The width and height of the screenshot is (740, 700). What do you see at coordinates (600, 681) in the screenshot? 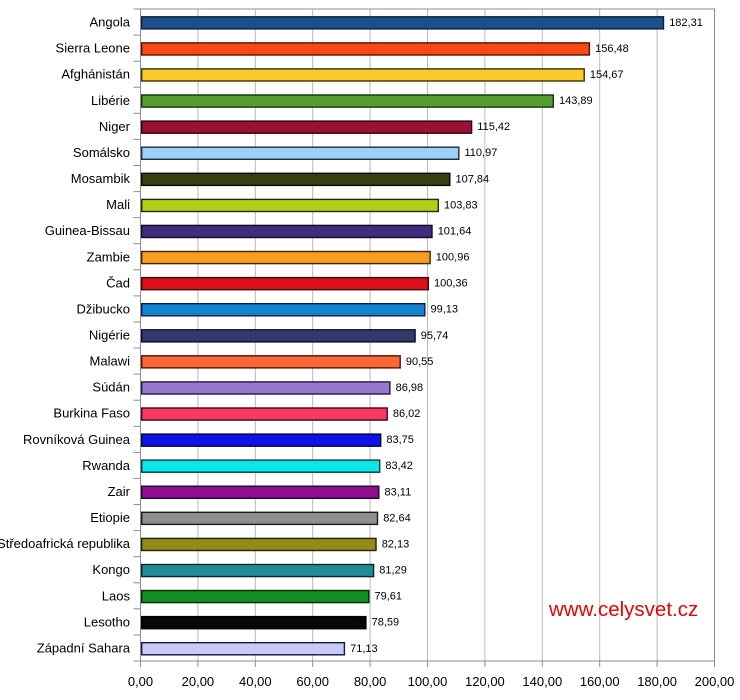
I see `svg-text: 160,00` at bounding box center [600, 681].